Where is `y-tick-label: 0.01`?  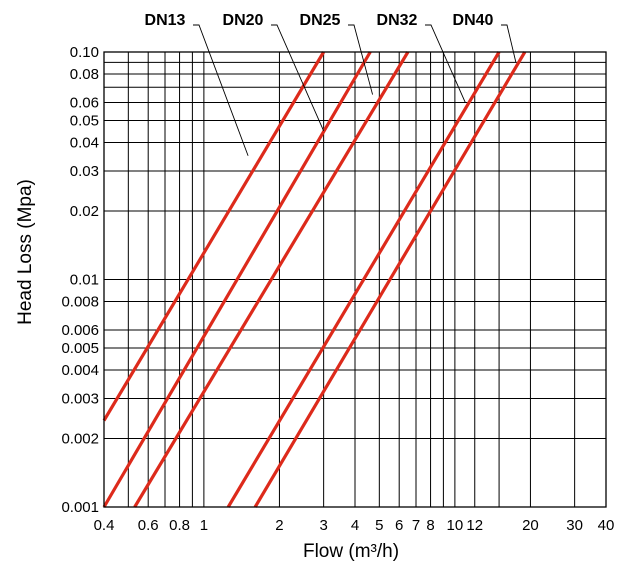
y-tick-label: 0.01 is located at coordinates (84, 280).